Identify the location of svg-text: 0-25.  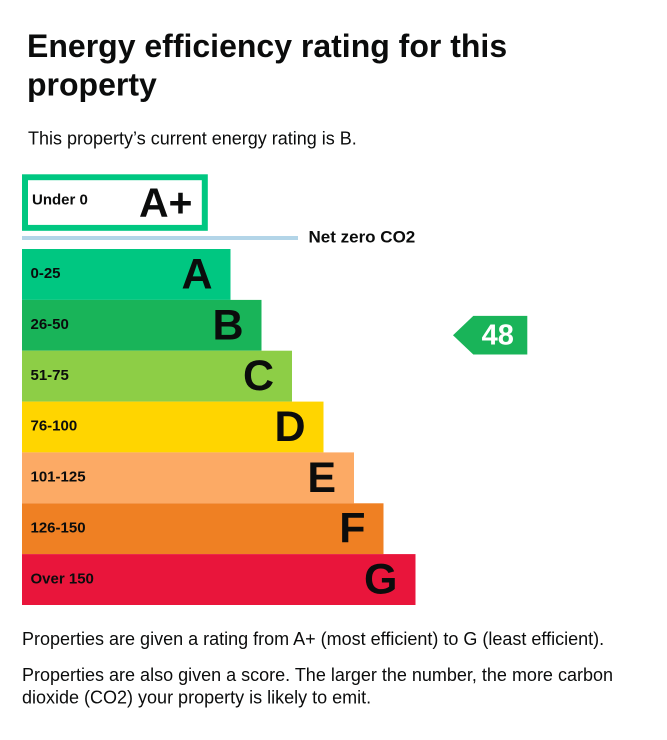
(46, 273).